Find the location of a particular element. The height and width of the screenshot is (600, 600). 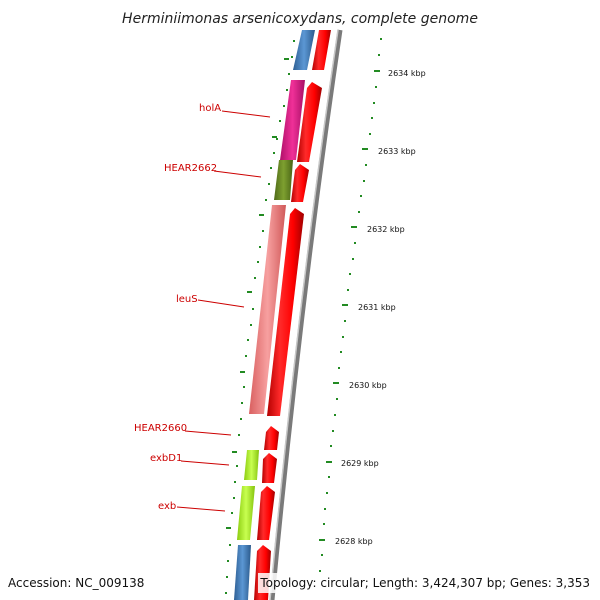

genome-backbone is located at coordinates (306, 314).